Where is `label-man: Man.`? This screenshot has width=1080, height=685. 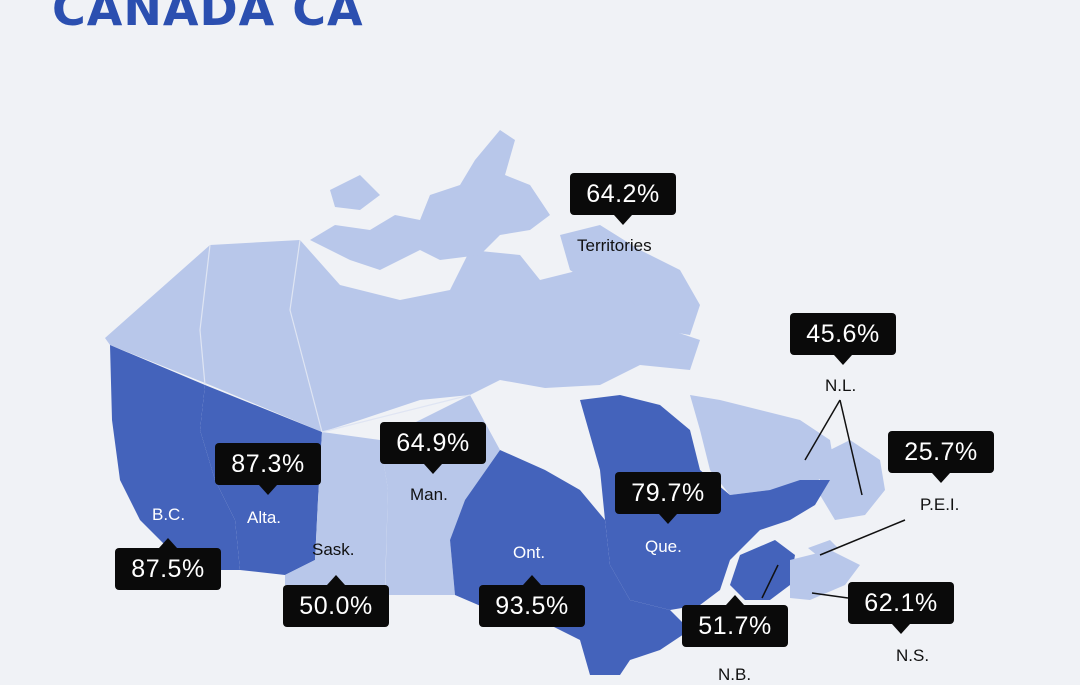 label-man: Man. is located at coordinates (429, 494).